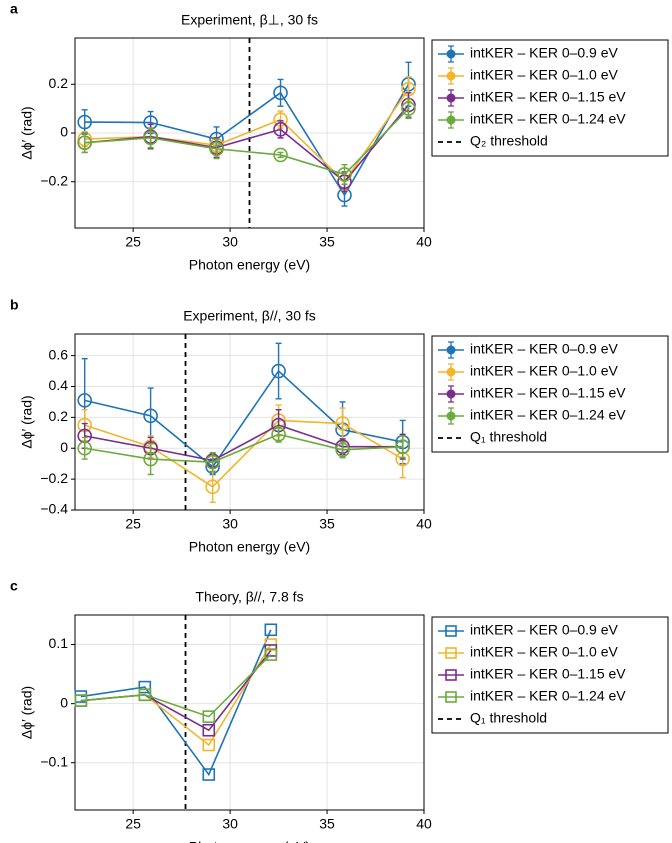 This screenshot has height=843, width=672. What do you see at coordinates (249, 20) in the screenshot?
I see `chart-title: Experiment, β⊥, 30 fs` at bounding box center [249, 20].